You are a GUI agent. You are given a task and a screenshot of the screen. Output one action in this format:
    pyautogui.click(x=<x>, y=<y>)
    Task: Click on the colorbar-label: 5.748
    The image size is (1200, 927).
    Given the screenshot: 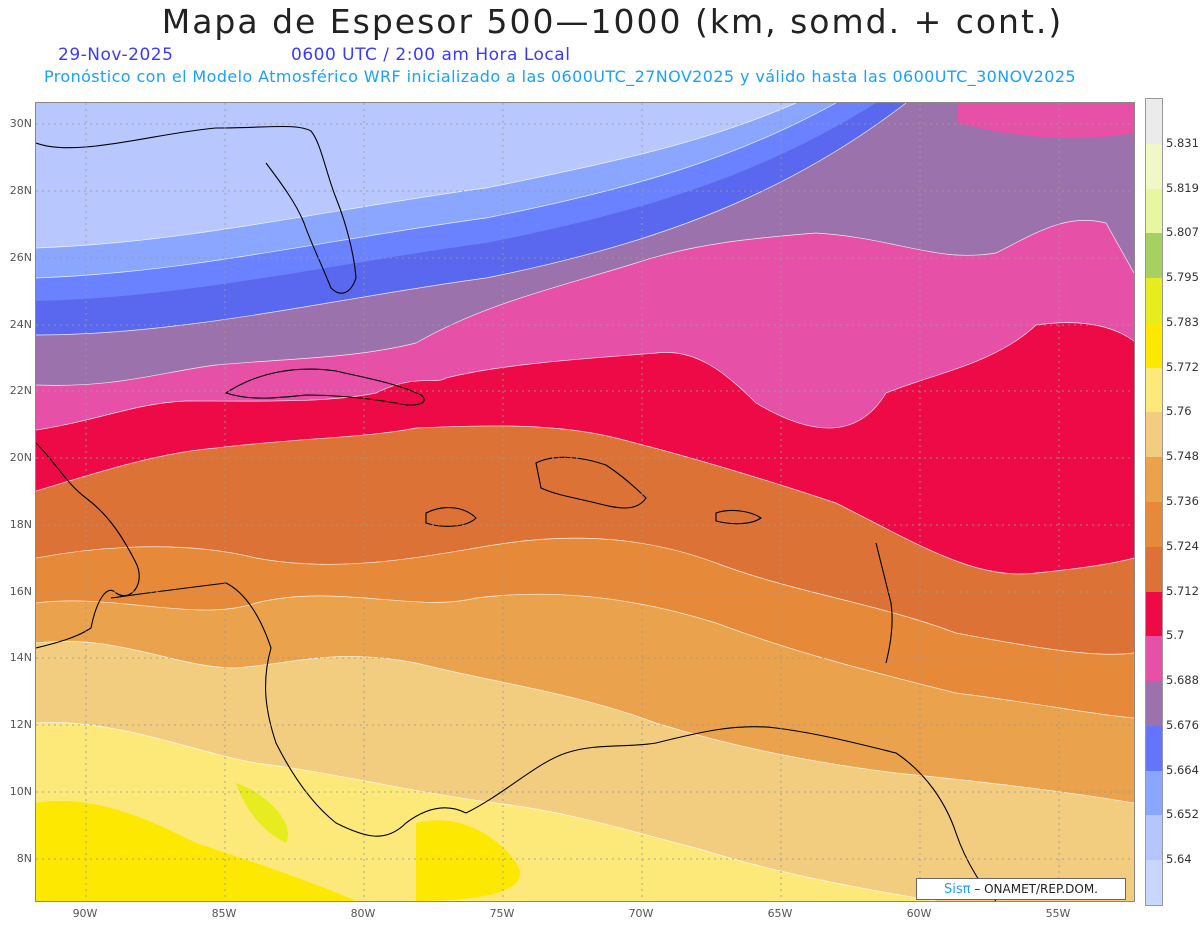 What is the action you would take?
    pyautogui.click(x=1182, y=456)
    